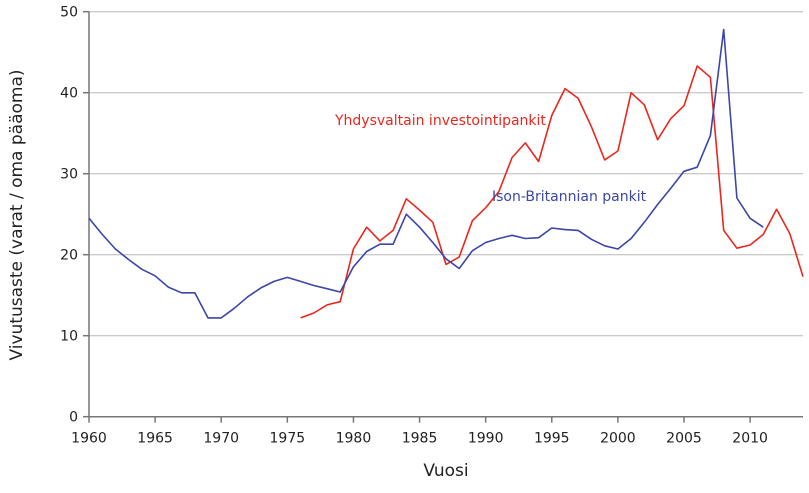  What do you see at coordinates (73, 418) in the screenshot?
I see `y-tick-label: 0` at bounding box center [73, 418].